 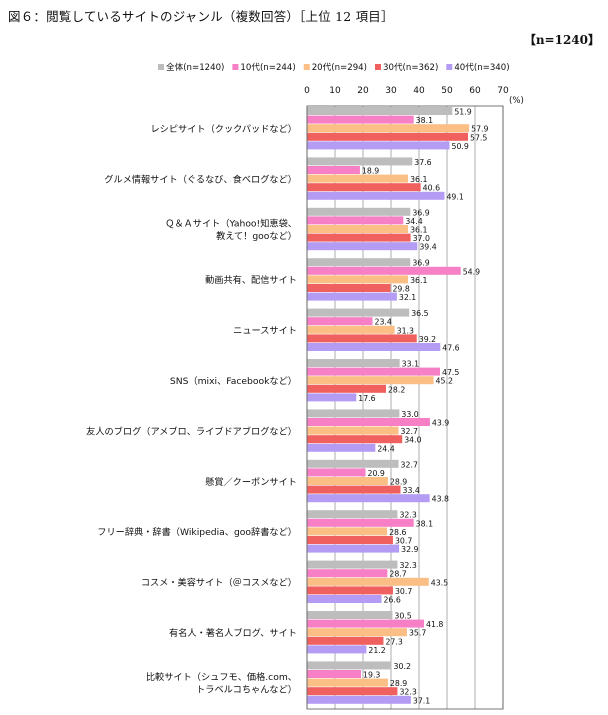 What do you see at coordinates (450, 348) in the screenshot?
I see `data-label: 47.6` at bounding box center [450, 348].